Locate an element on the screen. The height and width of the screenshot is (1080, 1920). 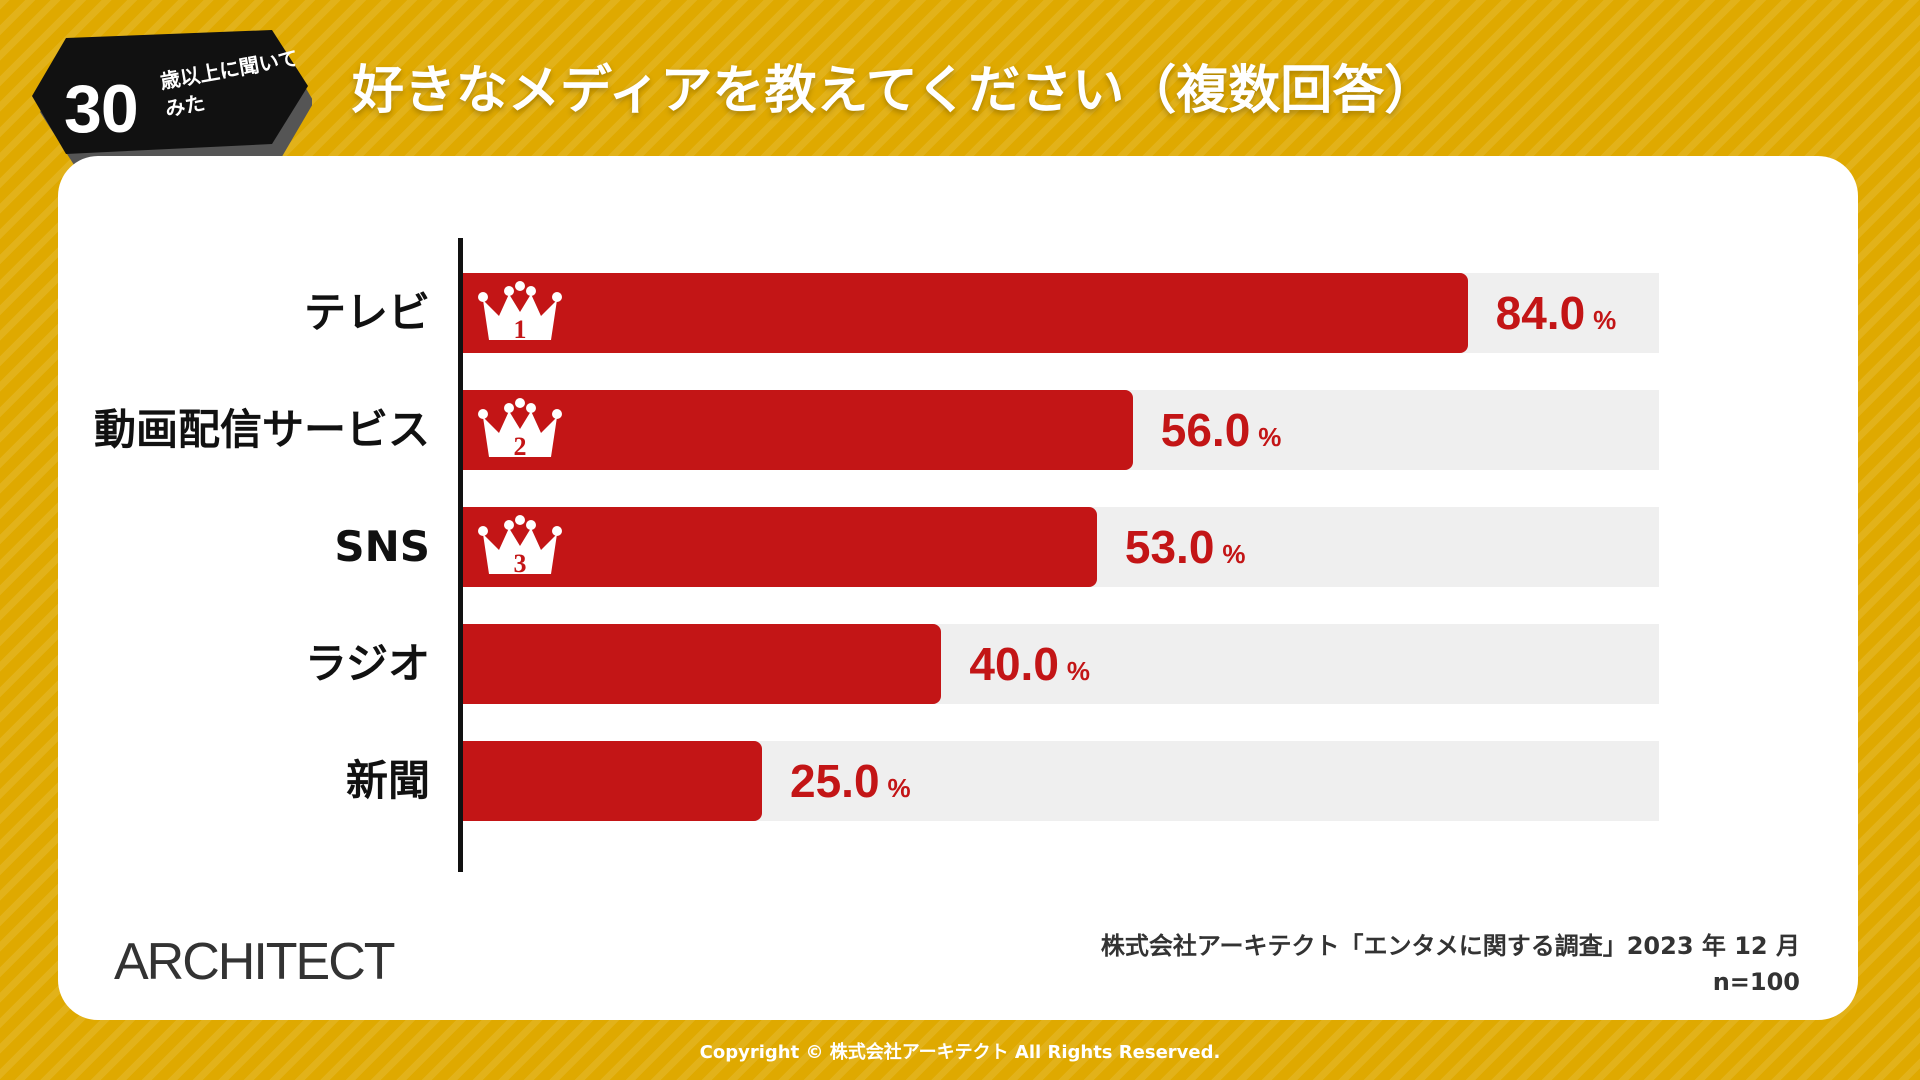
sample-size: n=100 is located at coordinates (1756, 982).